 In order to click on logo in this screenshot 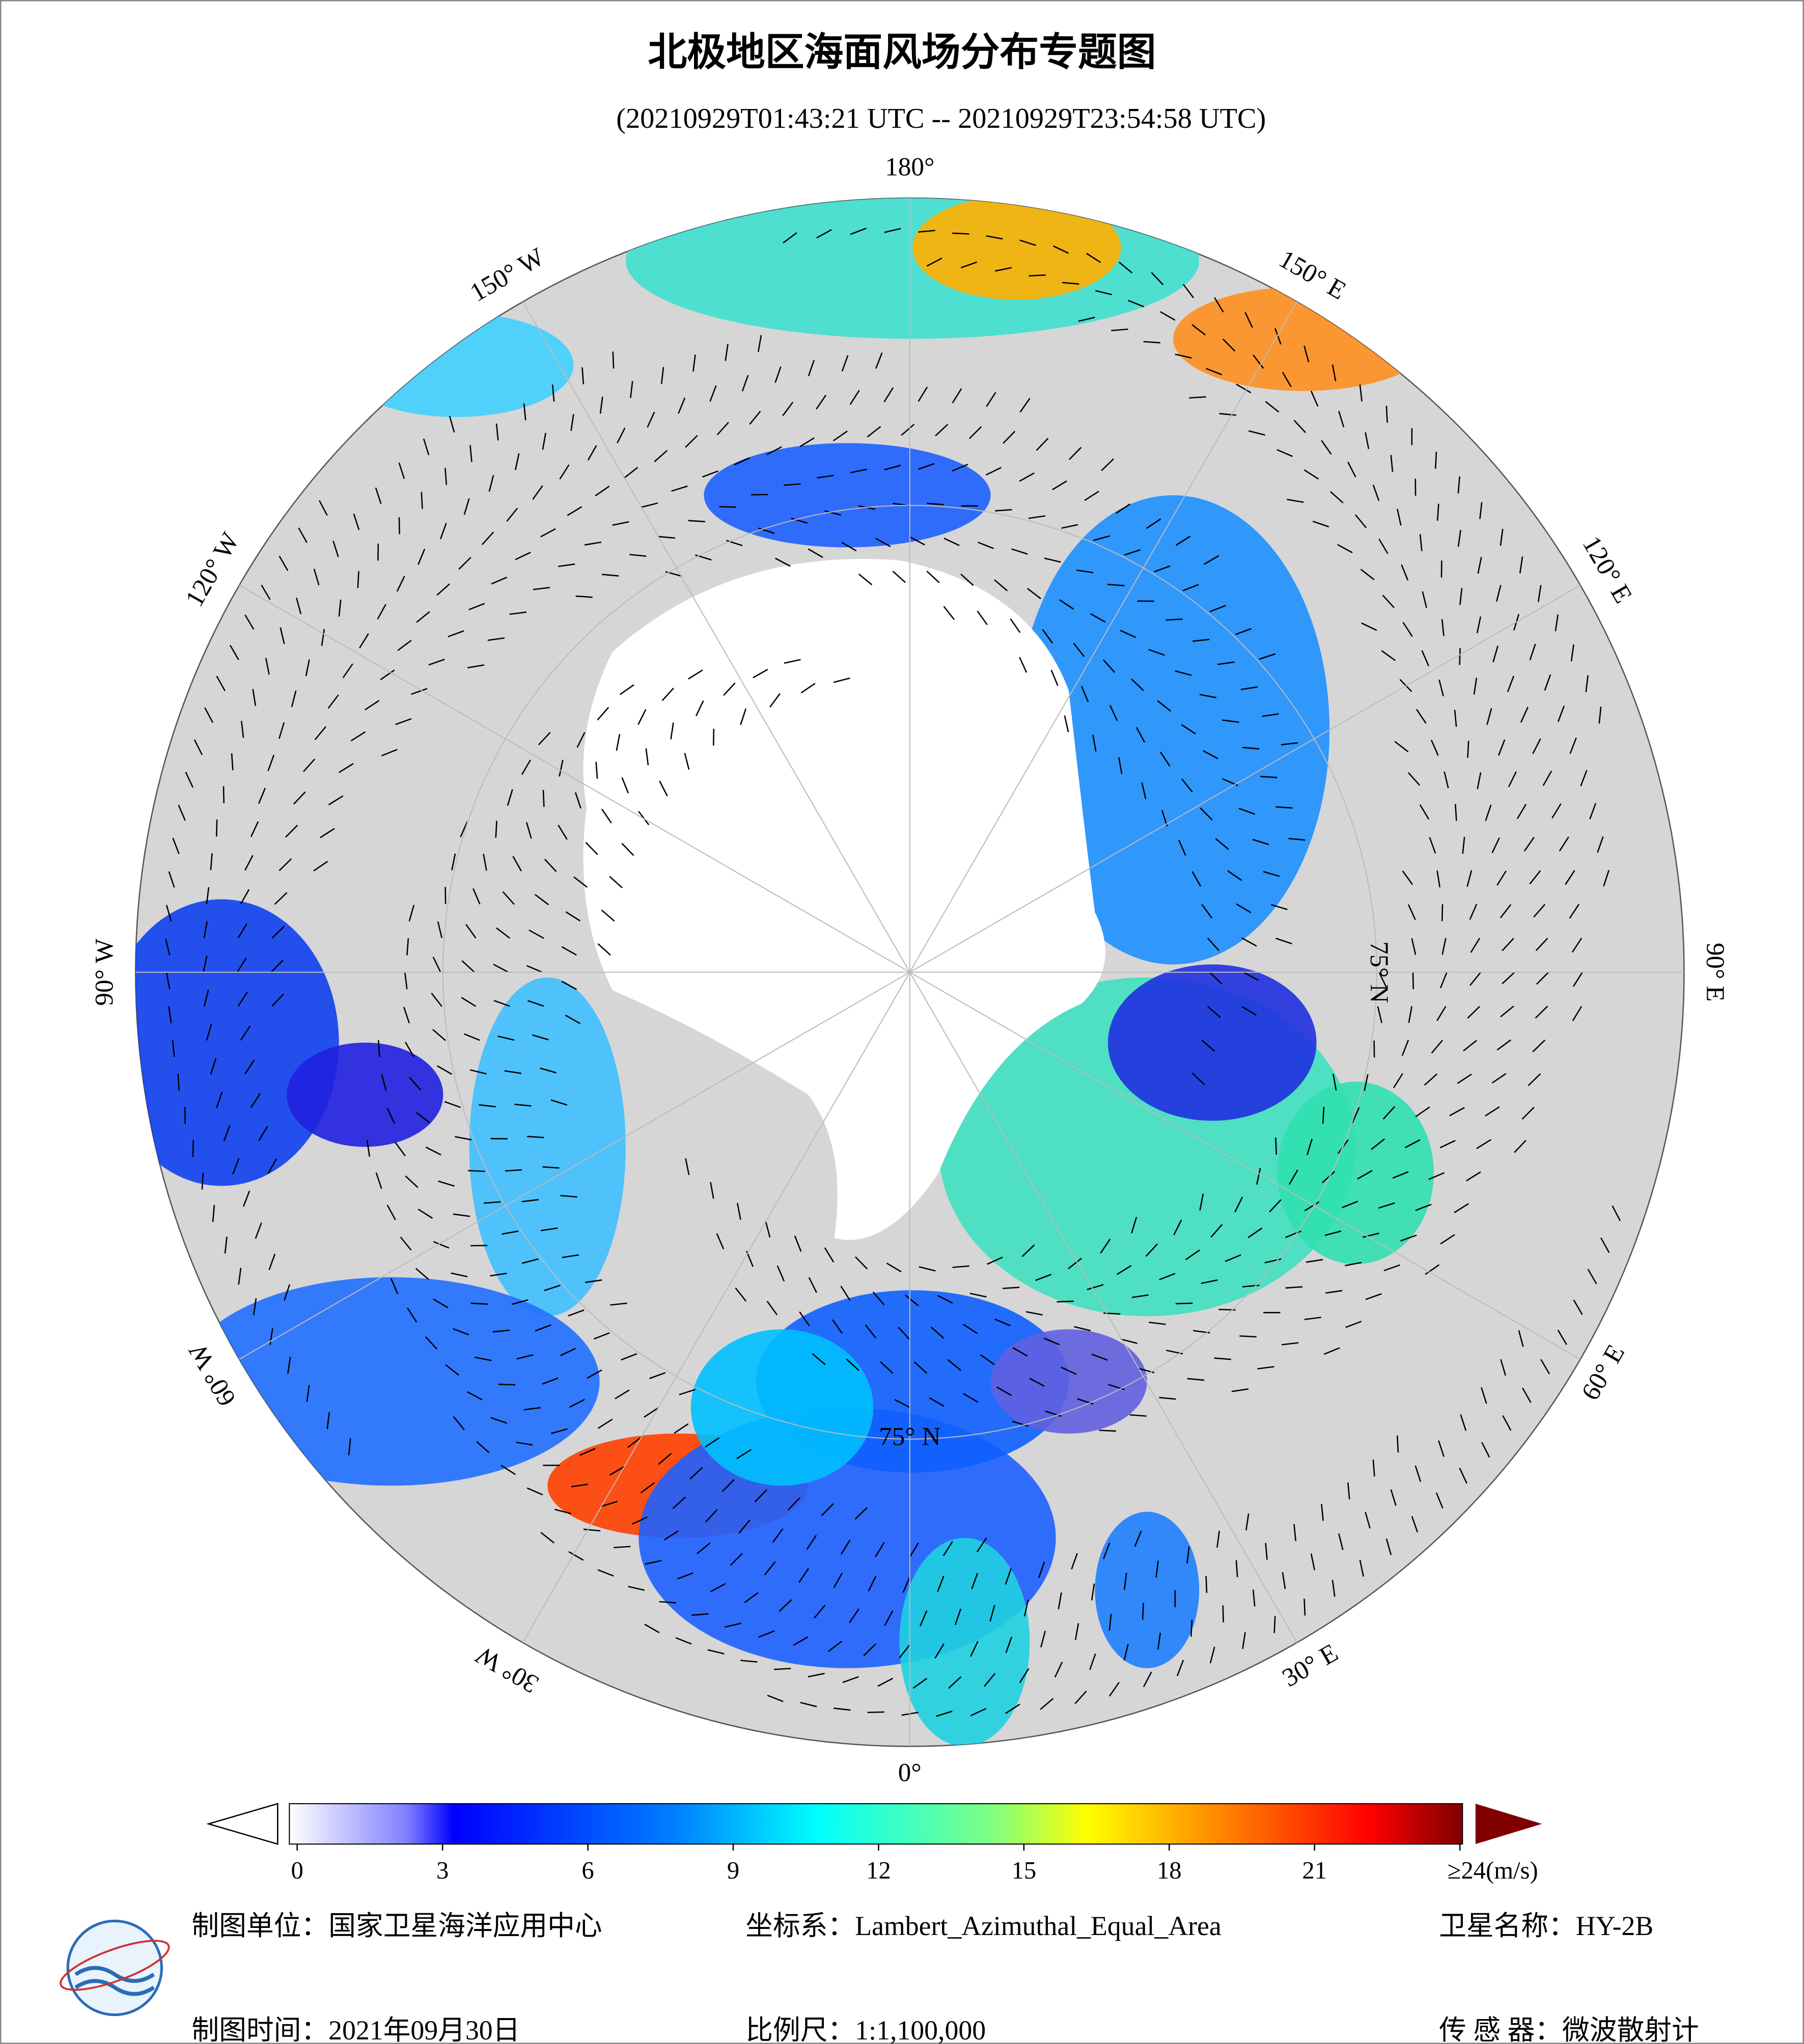, I will do `click(115, 1968)`.